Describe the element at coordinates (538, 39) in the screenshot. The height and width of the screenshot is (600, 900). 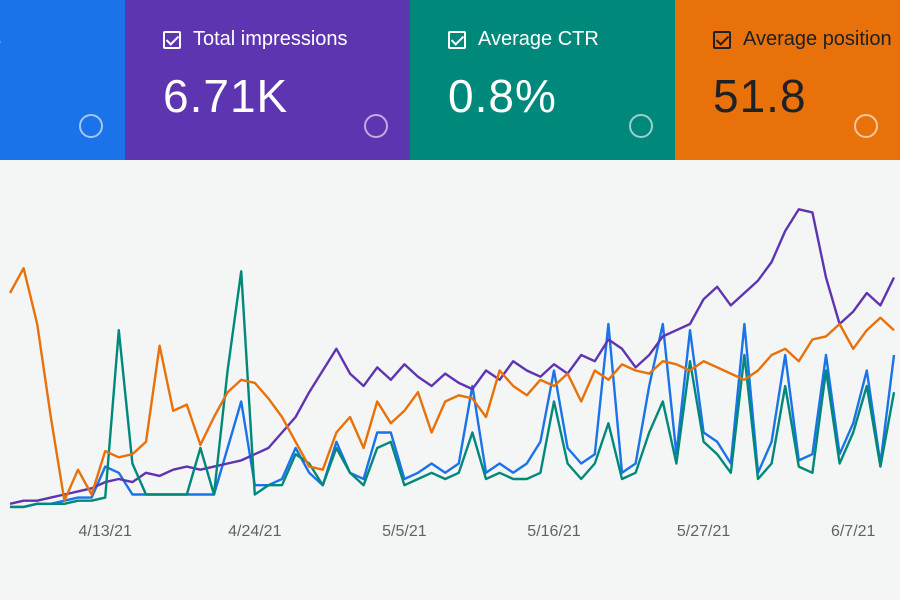
I see `card-title: Average CTR` at that location.